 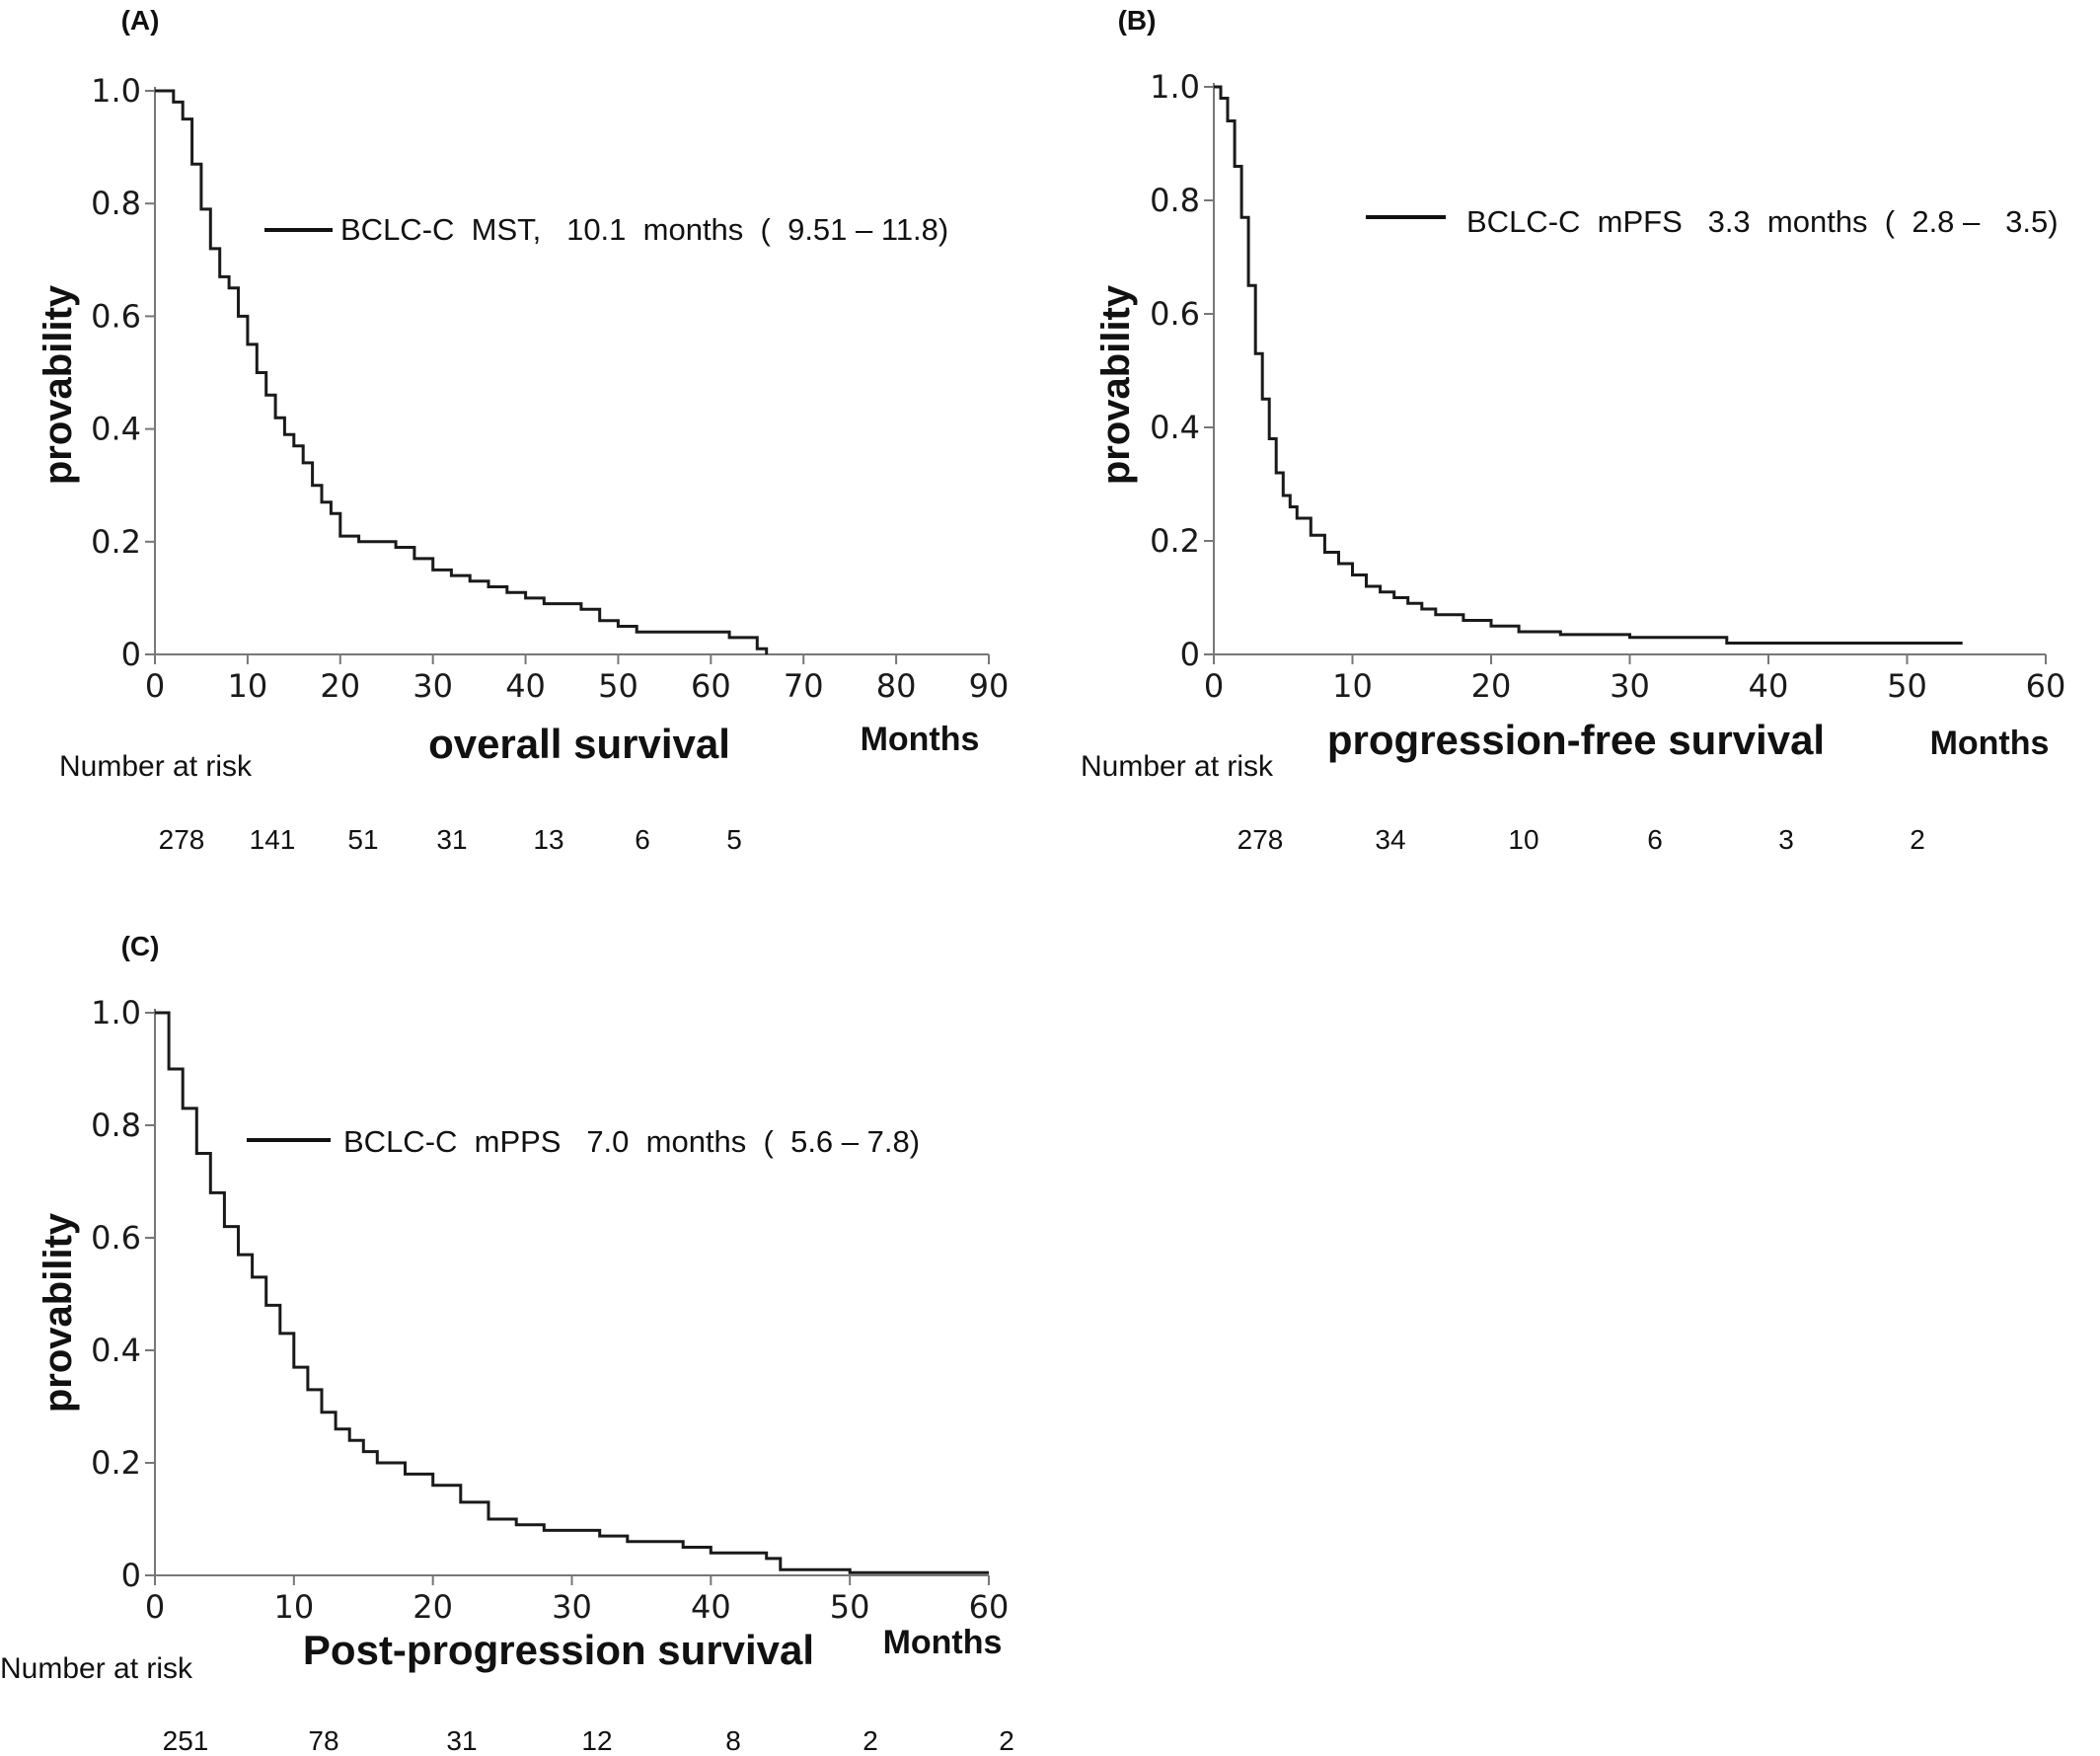 What do you see at coordinates (1786, 839) in the screenshot?
I see `risk-count: 3` at bounding box center [1786, 839].